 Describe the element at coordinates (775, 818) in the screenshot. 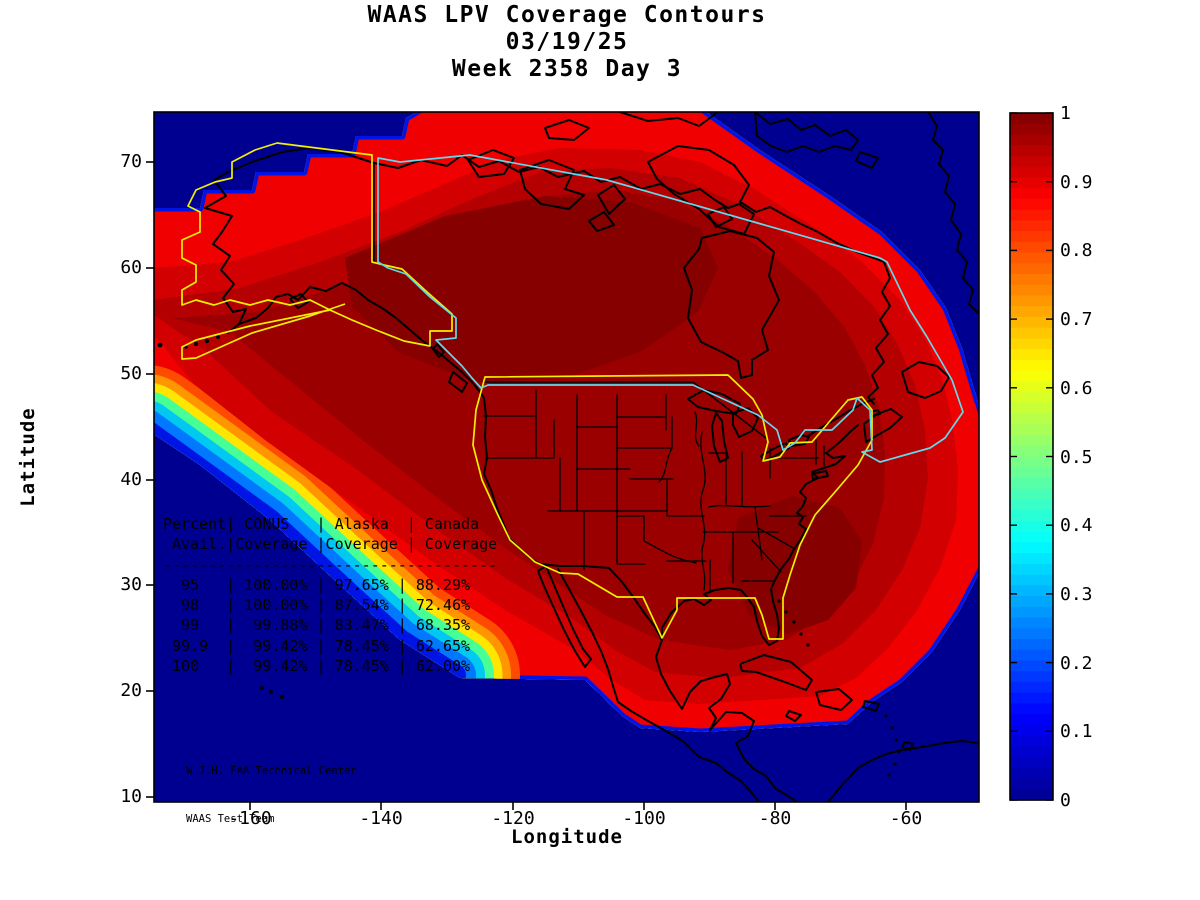

I see `x-tick-label: -80` at that location.